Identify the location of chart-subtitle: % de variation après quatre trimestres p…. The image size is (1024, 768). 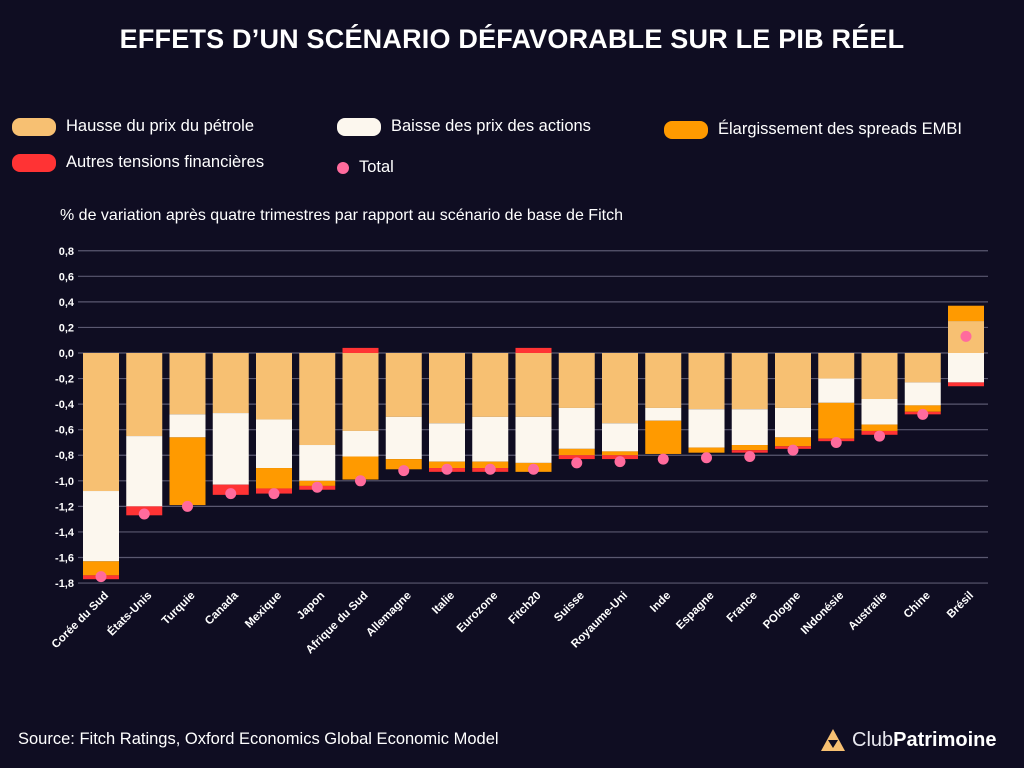
(341, 215).